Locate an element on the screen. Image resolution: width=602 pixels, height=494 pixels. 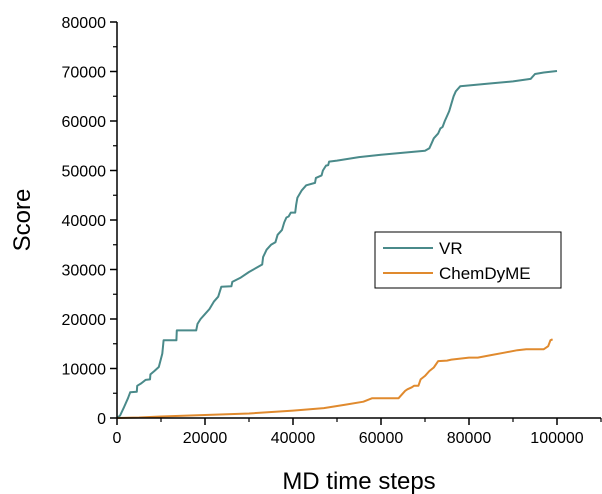
x-tick-label: 0 is located at coordinates (117, 438).